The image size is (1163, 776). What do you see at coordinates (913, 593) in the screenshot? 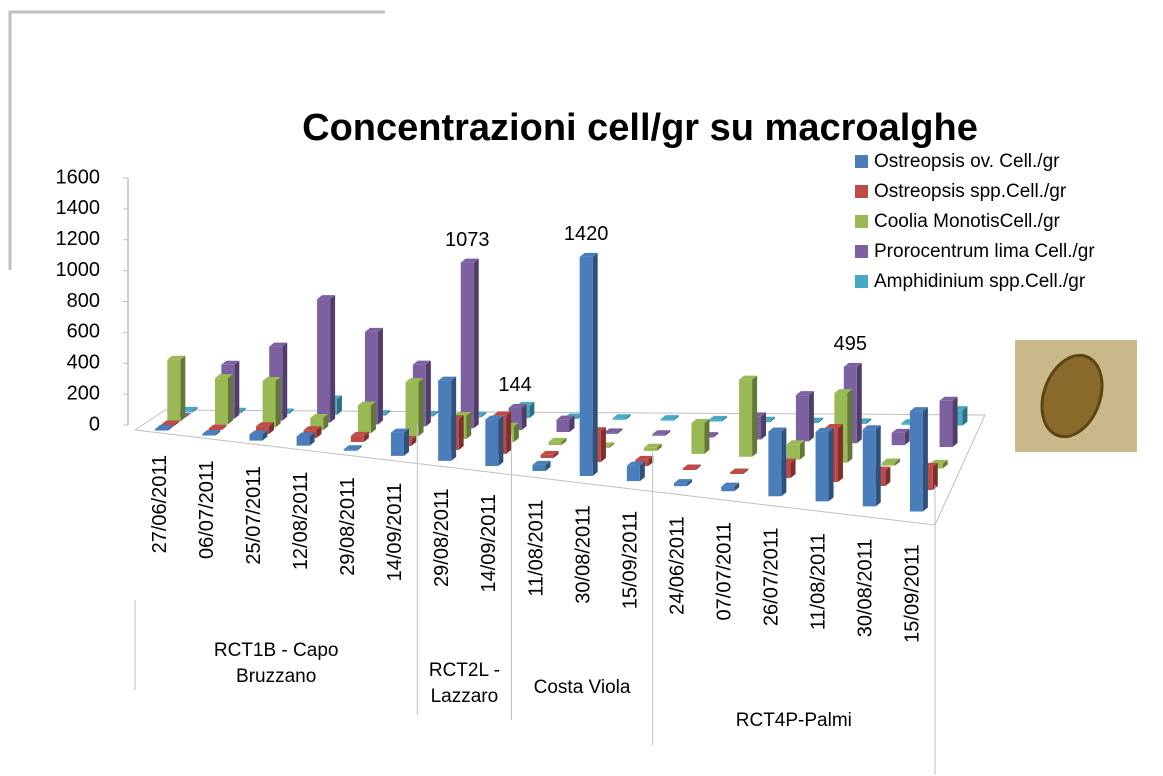
I see `x-tick-label: 15/09/2011` at bounding box center [913, 593].